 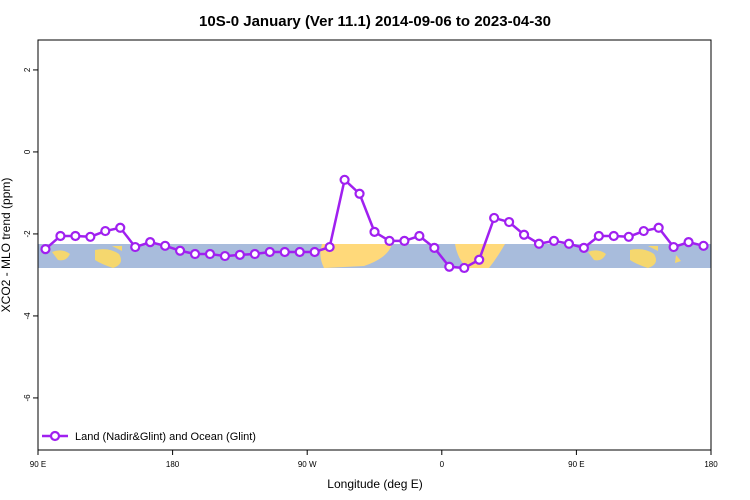 What do you see at coordinates (27, 234) in the screenshot?
I see `y-tick-label: -2` at bounding box center [27, 234].